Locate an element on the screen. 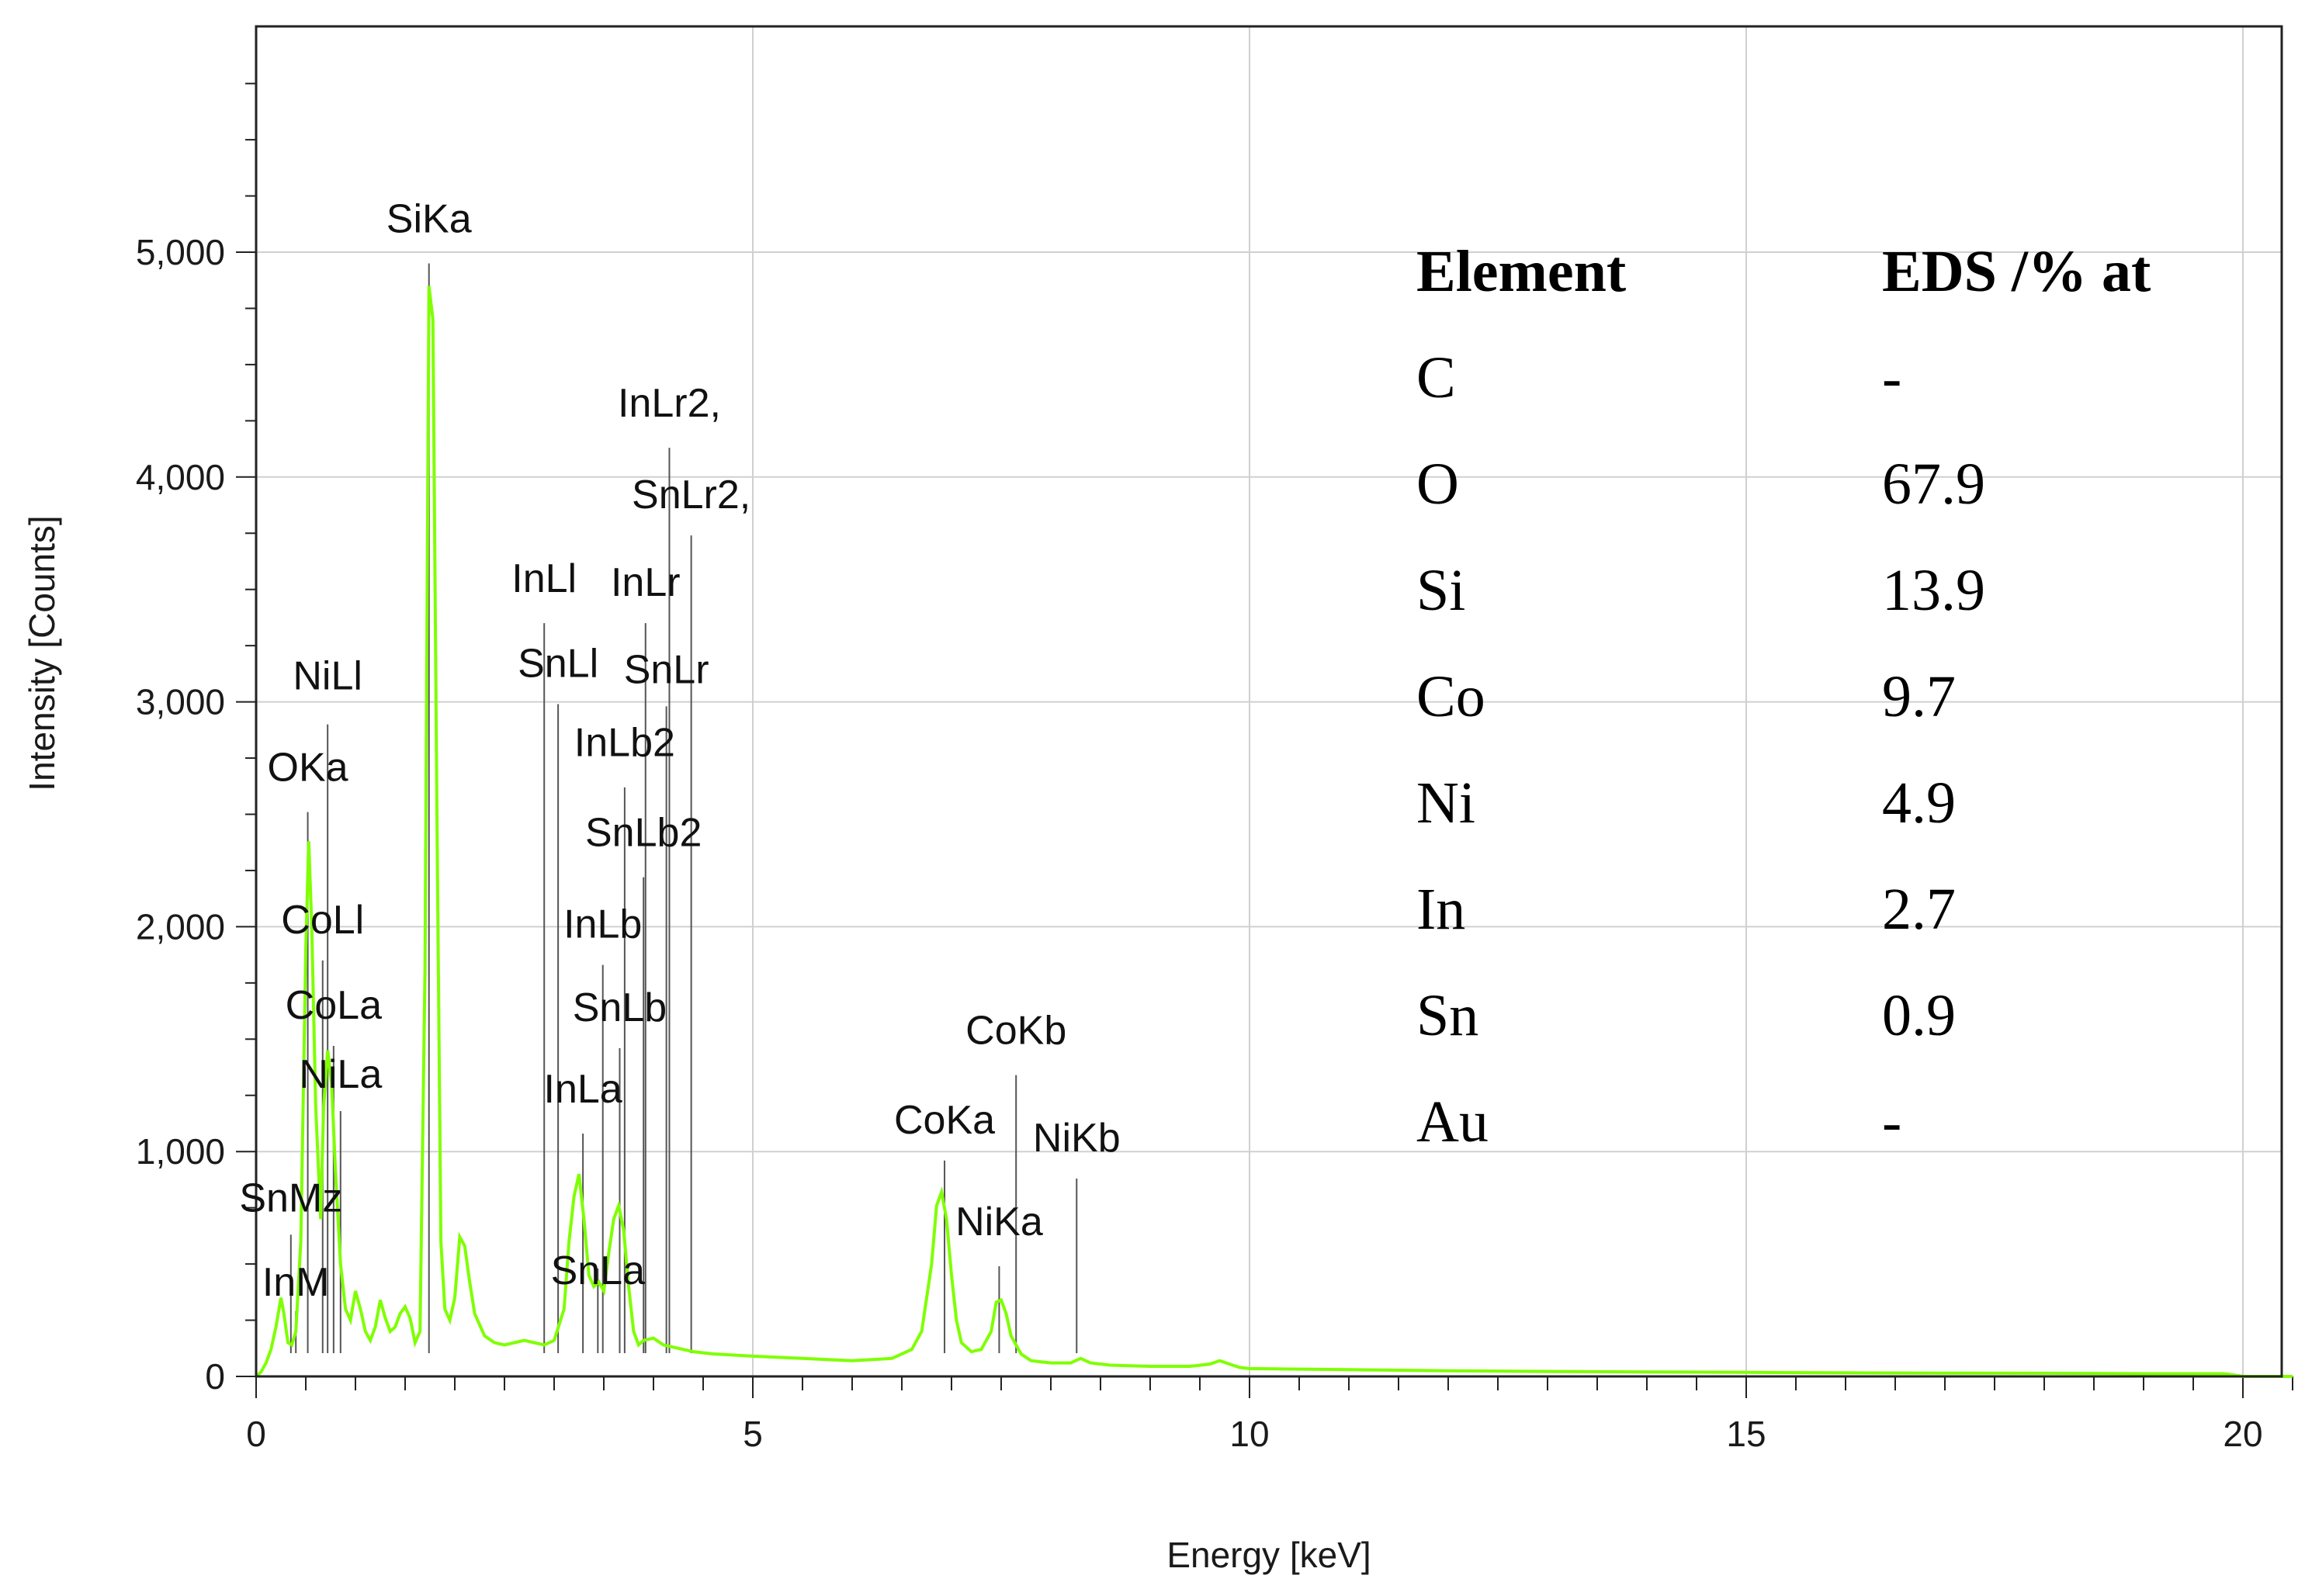  peak-label: NiKb is located at coordinates (1077, 1138).